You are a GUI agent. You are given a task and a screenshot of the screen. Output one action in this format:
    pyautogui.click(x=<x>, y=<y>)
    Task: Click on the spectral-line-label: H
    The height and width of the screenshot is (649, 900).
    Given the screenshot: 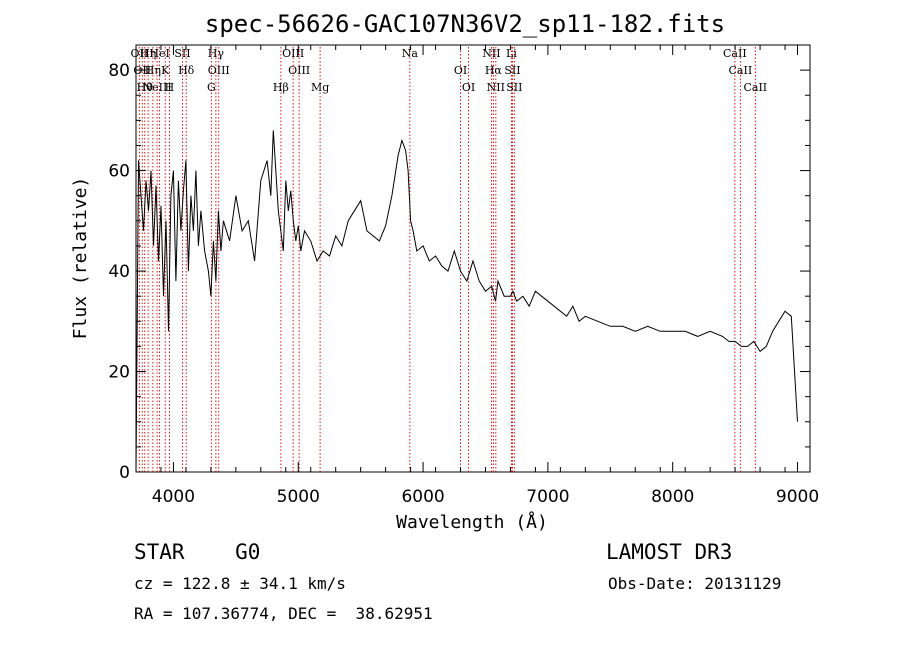 What is the action you would take?
    pyautogui.click(x=170, y=87)
    